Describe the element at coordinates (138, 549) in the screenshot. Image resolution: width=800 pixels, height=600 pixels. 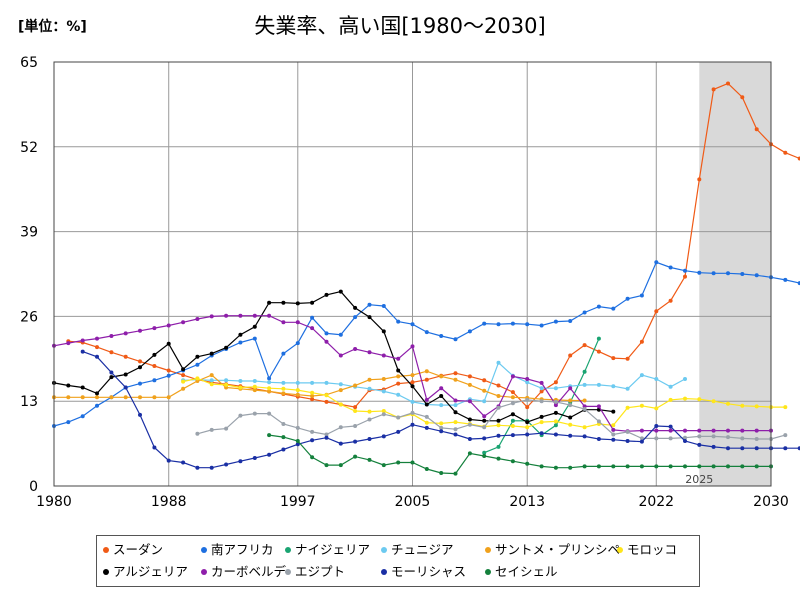
I see `legend-label: スーダン` at that location.